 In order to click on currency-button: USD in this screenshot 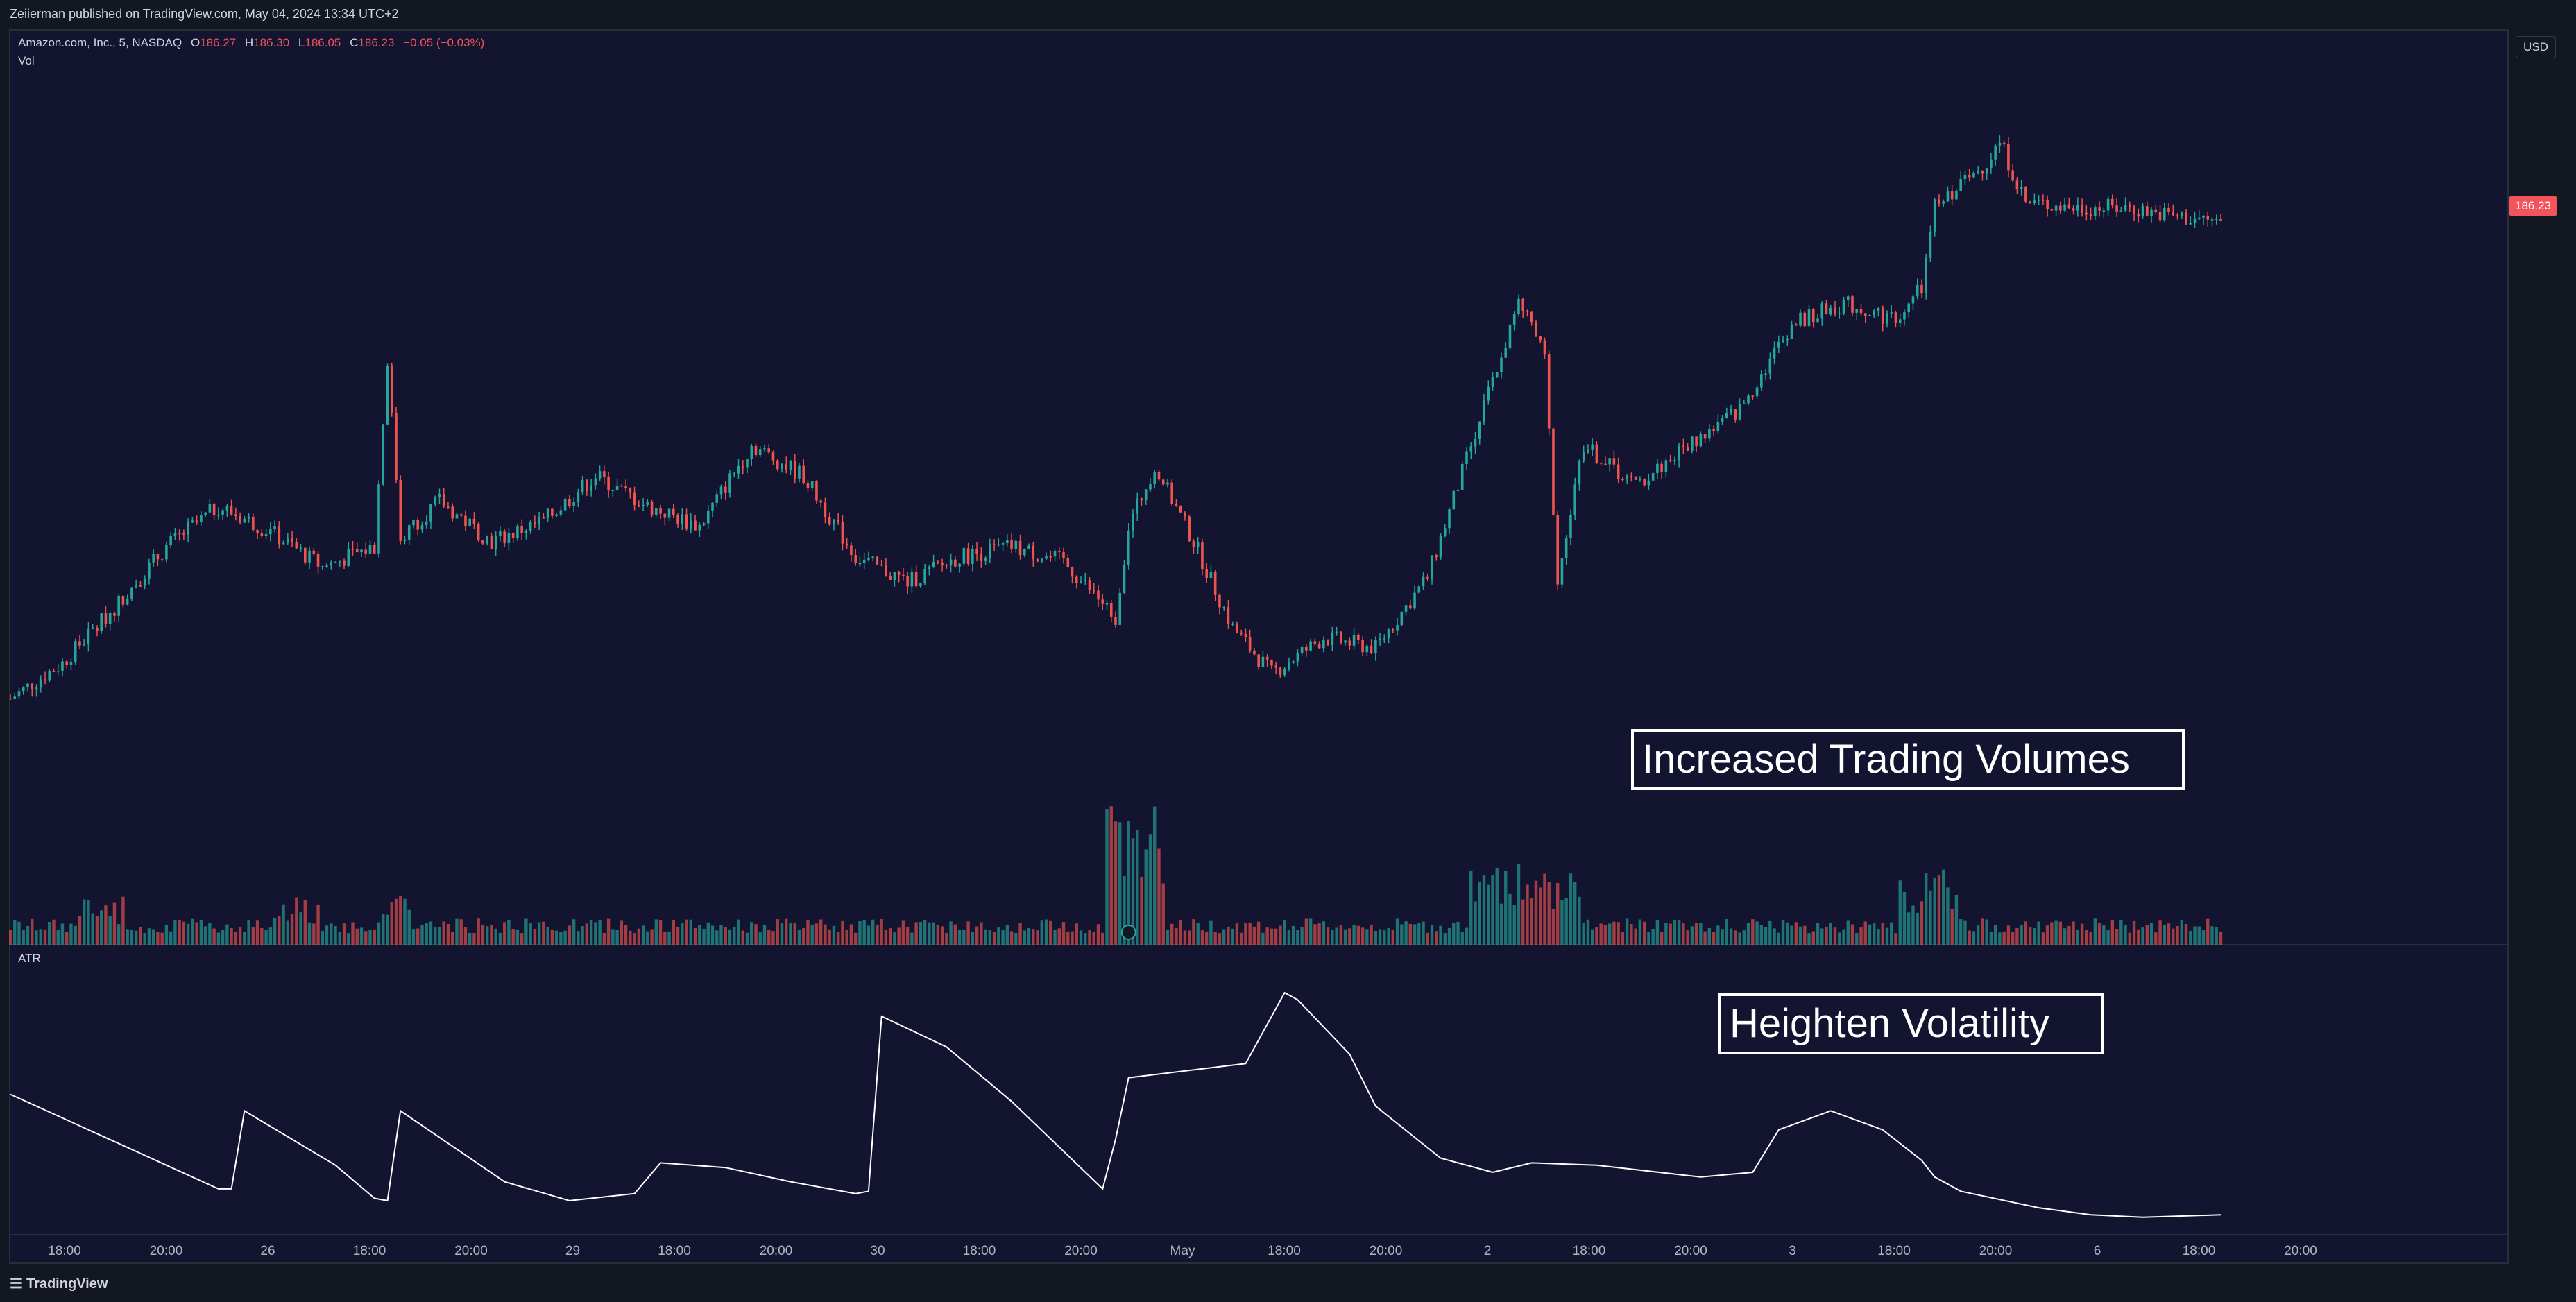, I will do `click(2536, 47)`.